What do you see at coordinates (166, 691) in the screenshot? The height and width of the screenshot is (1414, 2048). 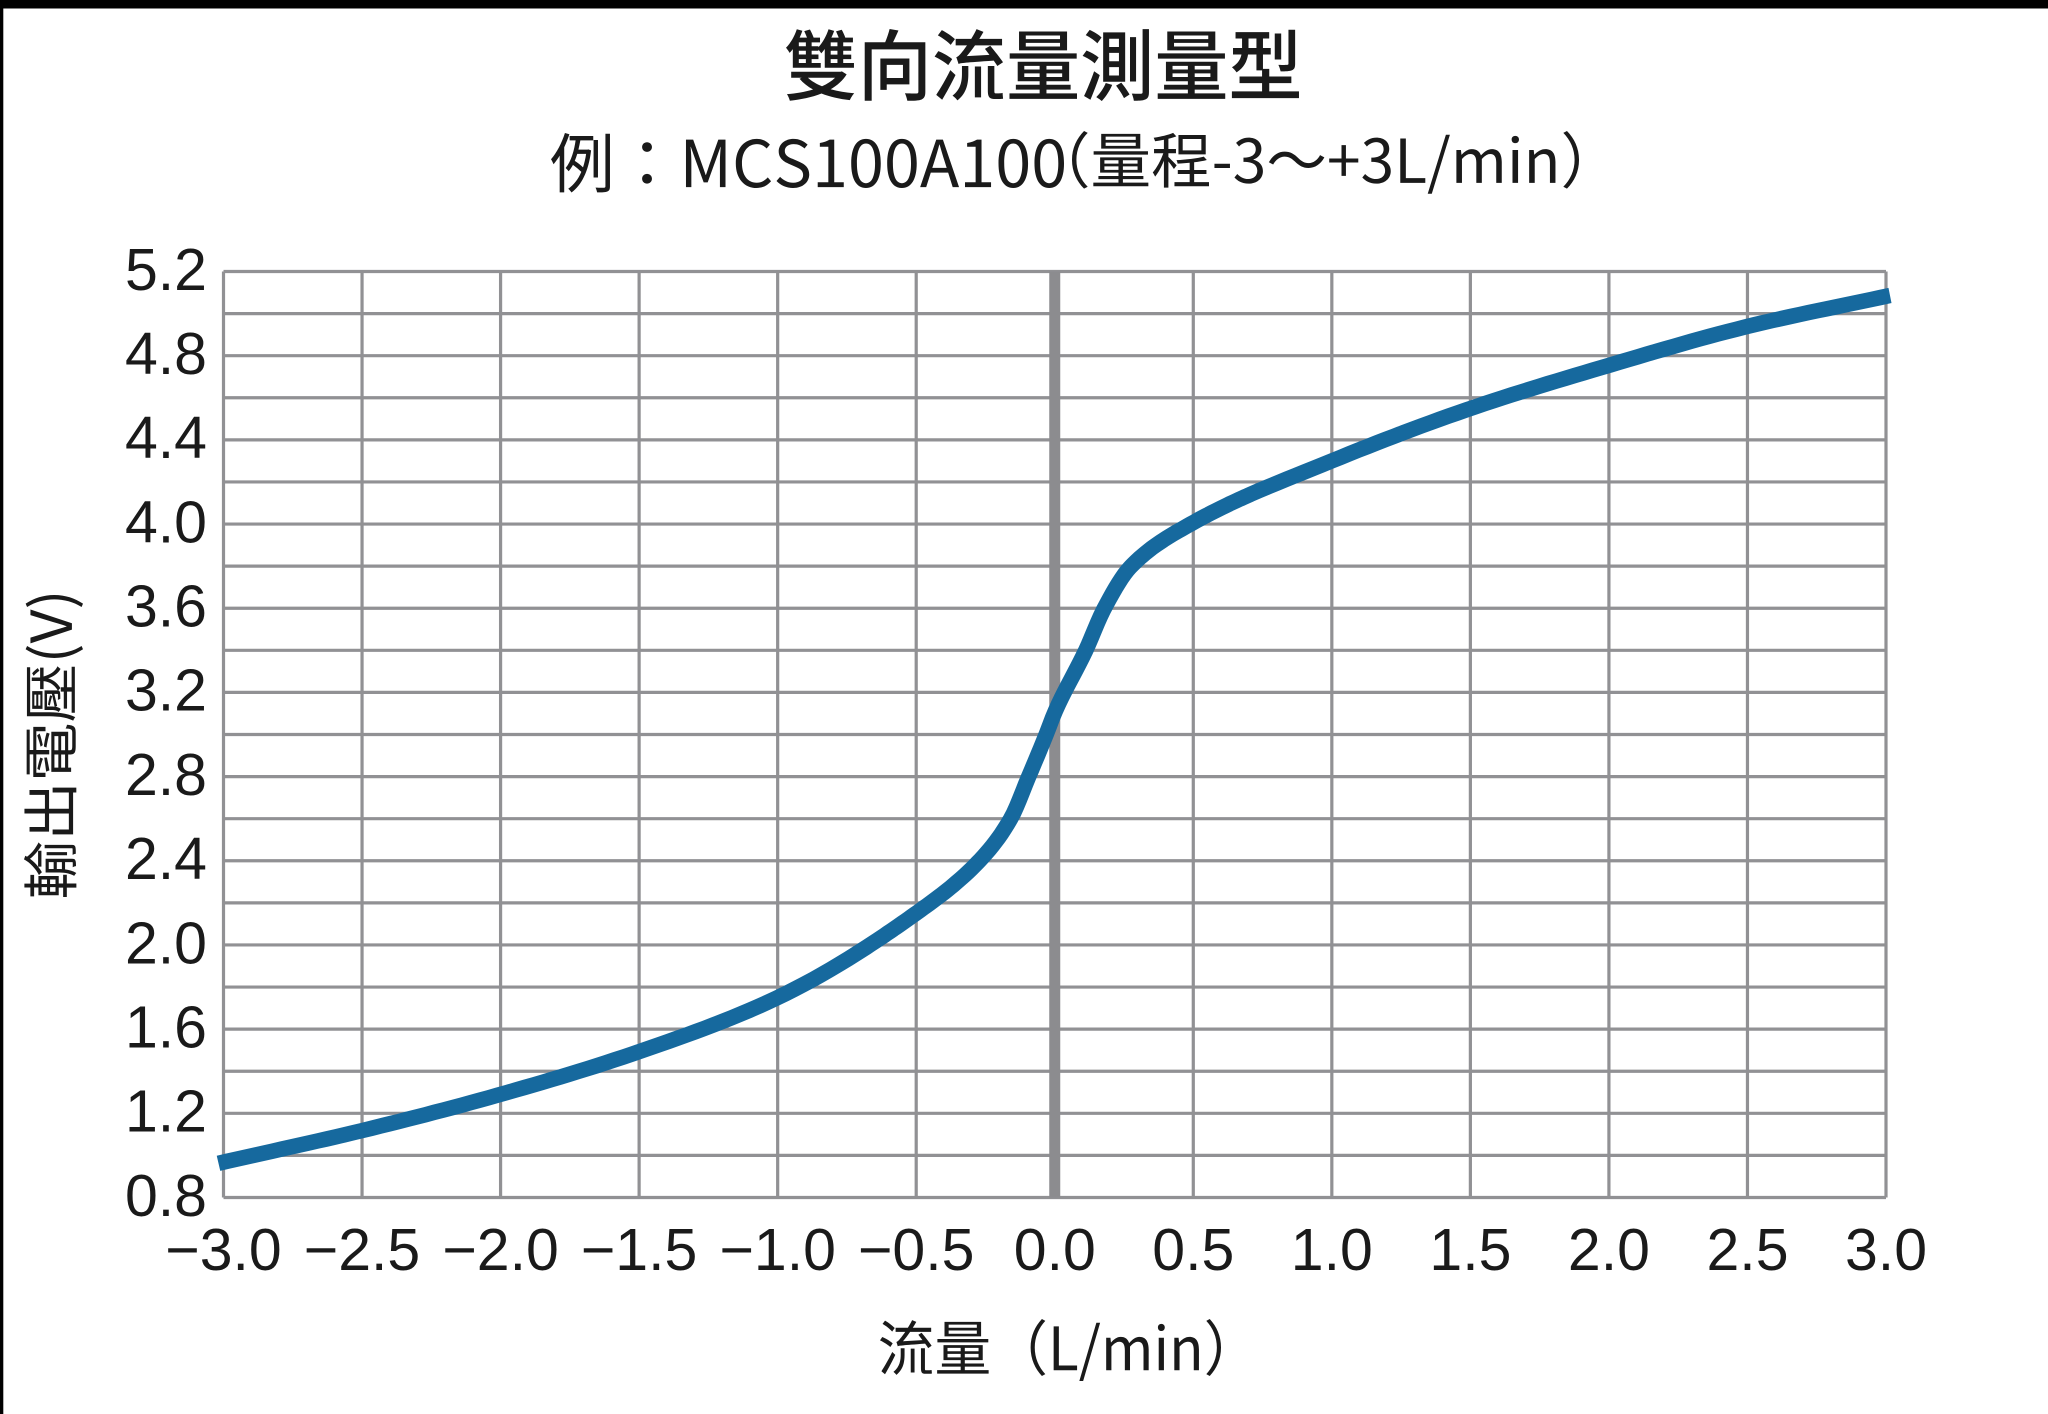 I see `svg-text: 3.2` at bounding box center [166, 691].